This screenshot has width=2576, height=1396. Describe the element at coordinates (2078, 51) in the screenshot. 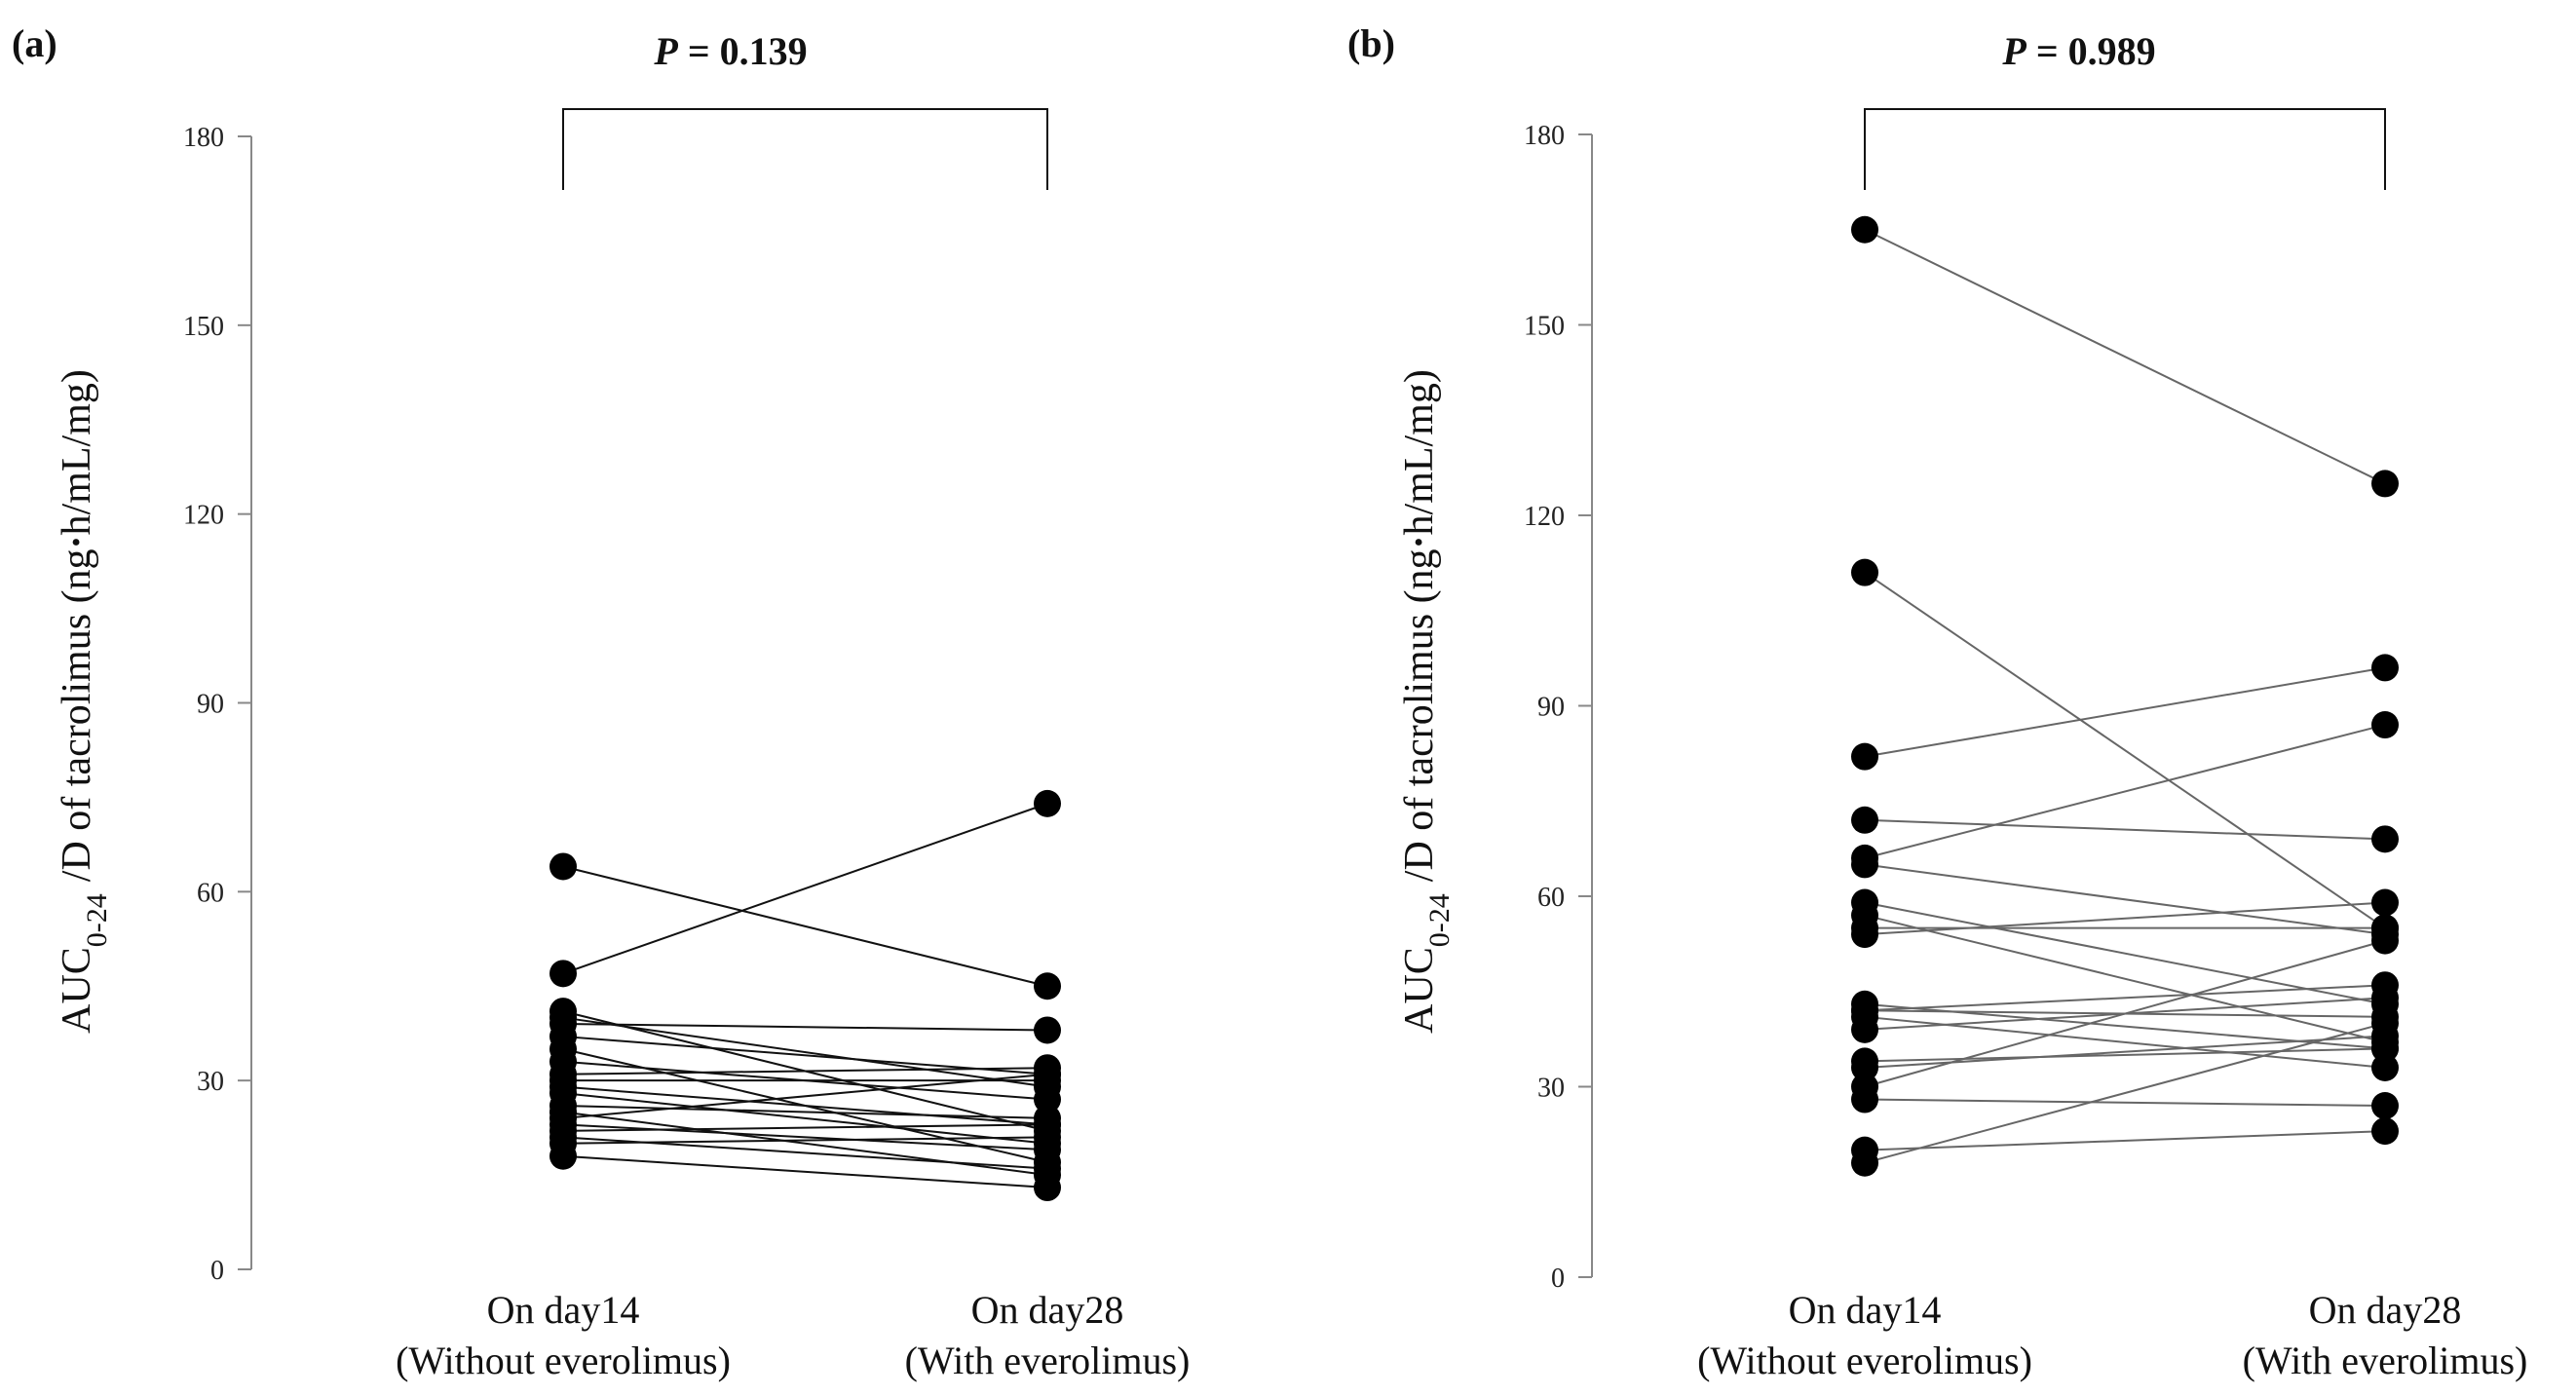

I see `p-value-label: P = 0.989` at that location.